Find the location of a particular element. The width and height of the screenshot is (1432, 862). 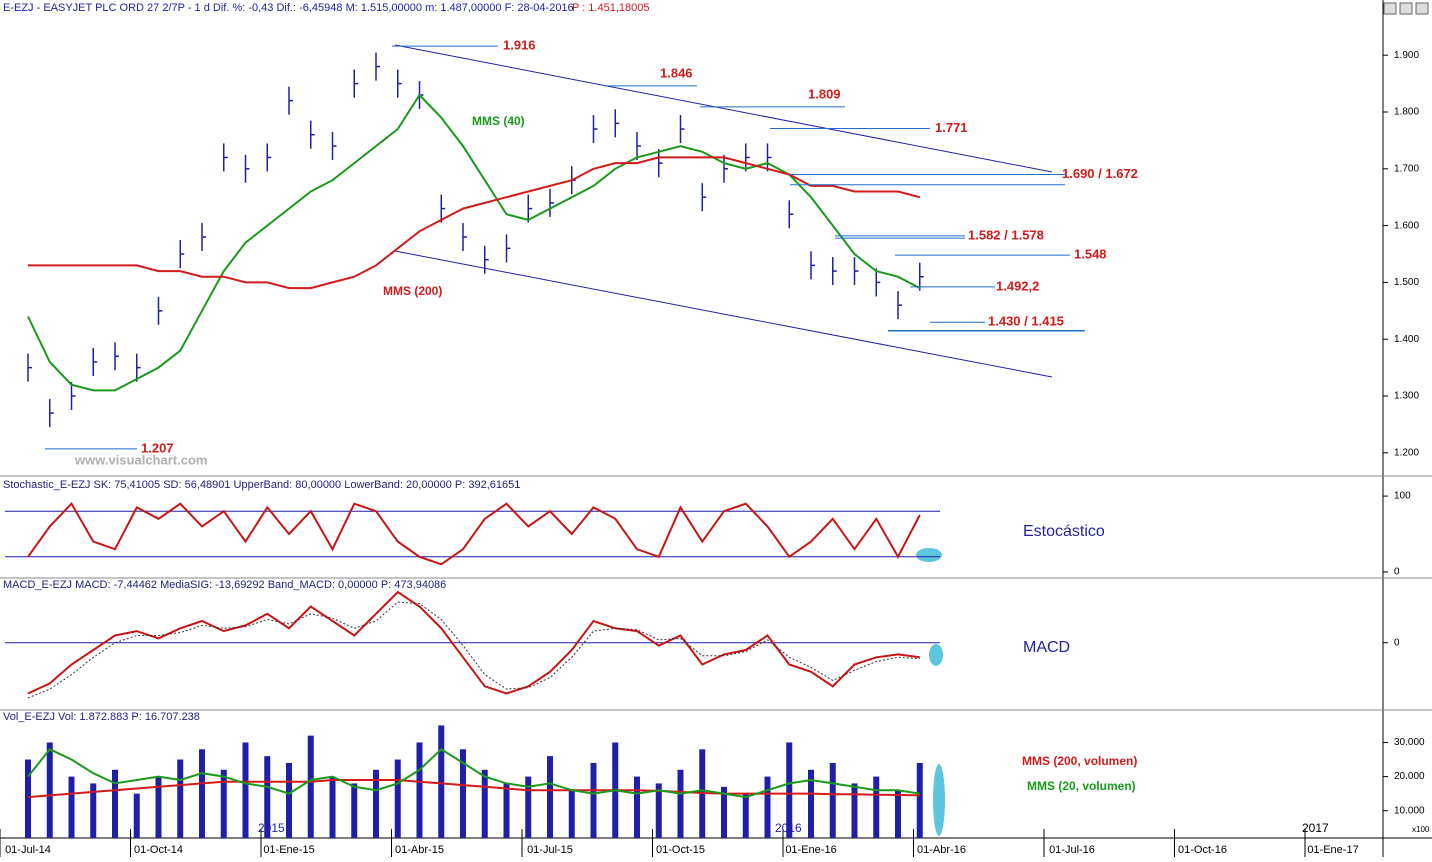

x-tick-label: 01-Oct-14 is located at coordinates (158, 850).